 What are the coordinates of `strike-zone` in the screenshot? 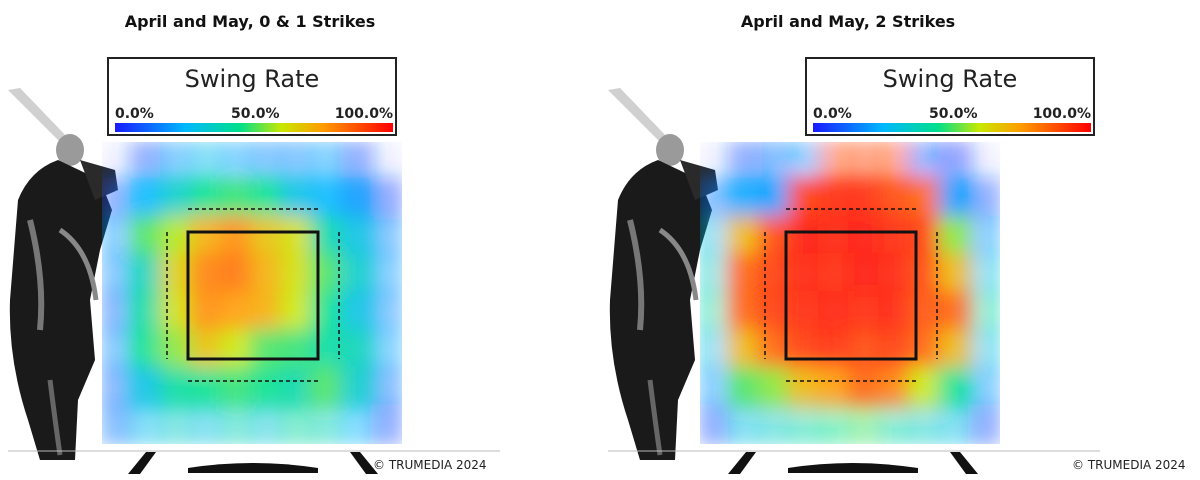 It's located at (253, 295).